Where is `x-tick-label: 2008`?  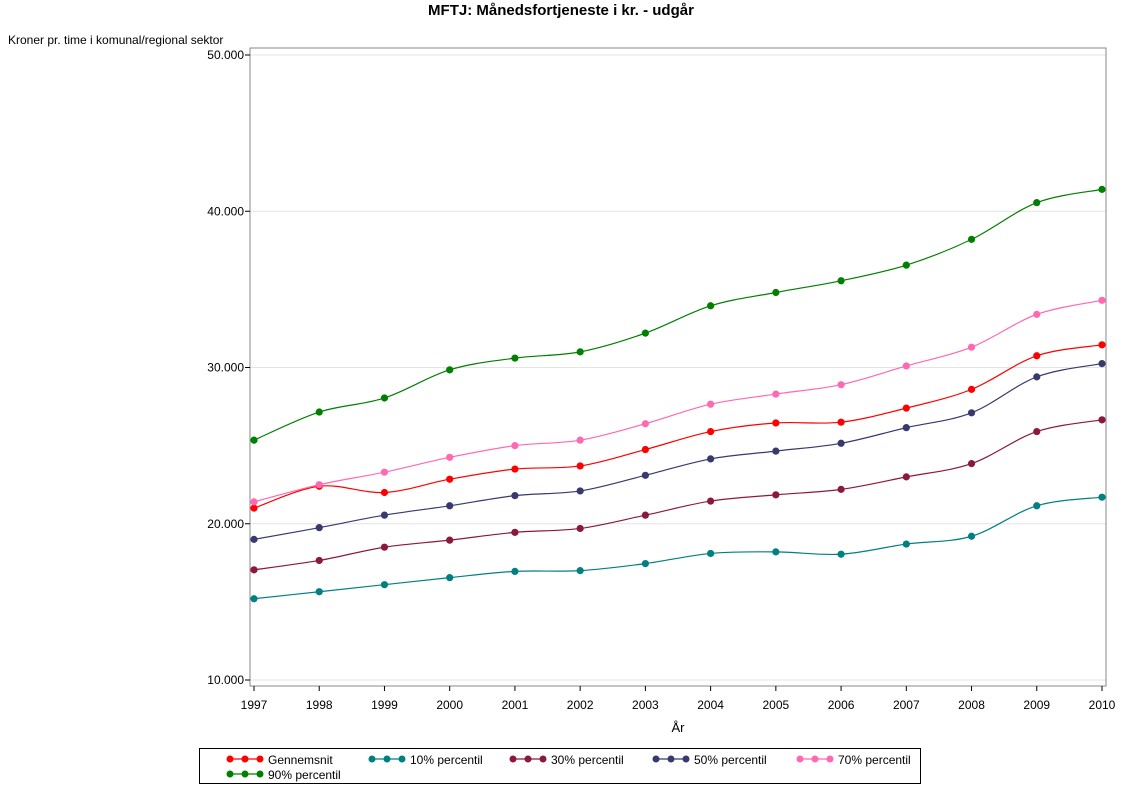 x-tick-label: 2008 is located at coordinates (971, 705).